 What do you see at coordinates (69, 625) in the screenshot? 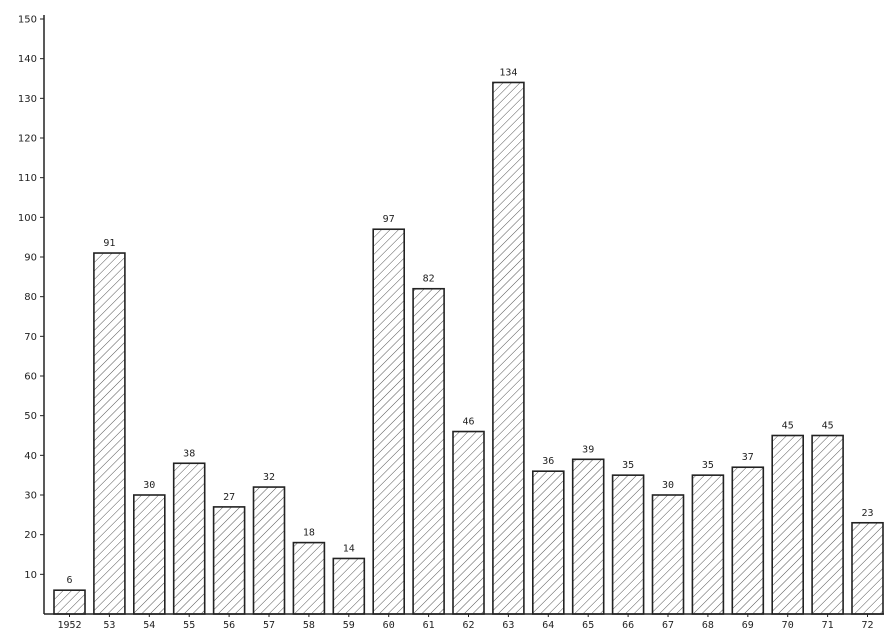
I see `x-tick-label: 1952` at bounding box center [69, 625].